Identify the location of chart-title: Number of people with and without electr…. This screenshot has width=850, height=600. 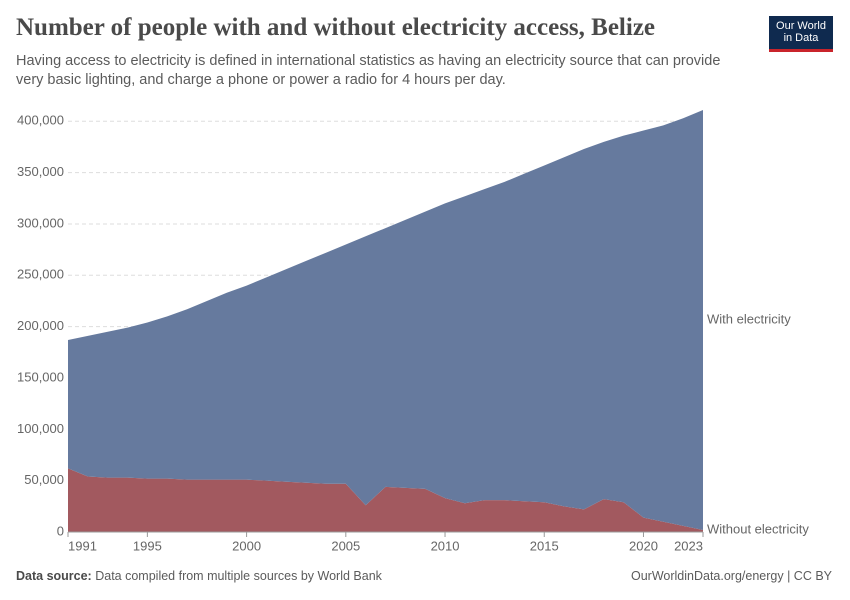
(336, 27).